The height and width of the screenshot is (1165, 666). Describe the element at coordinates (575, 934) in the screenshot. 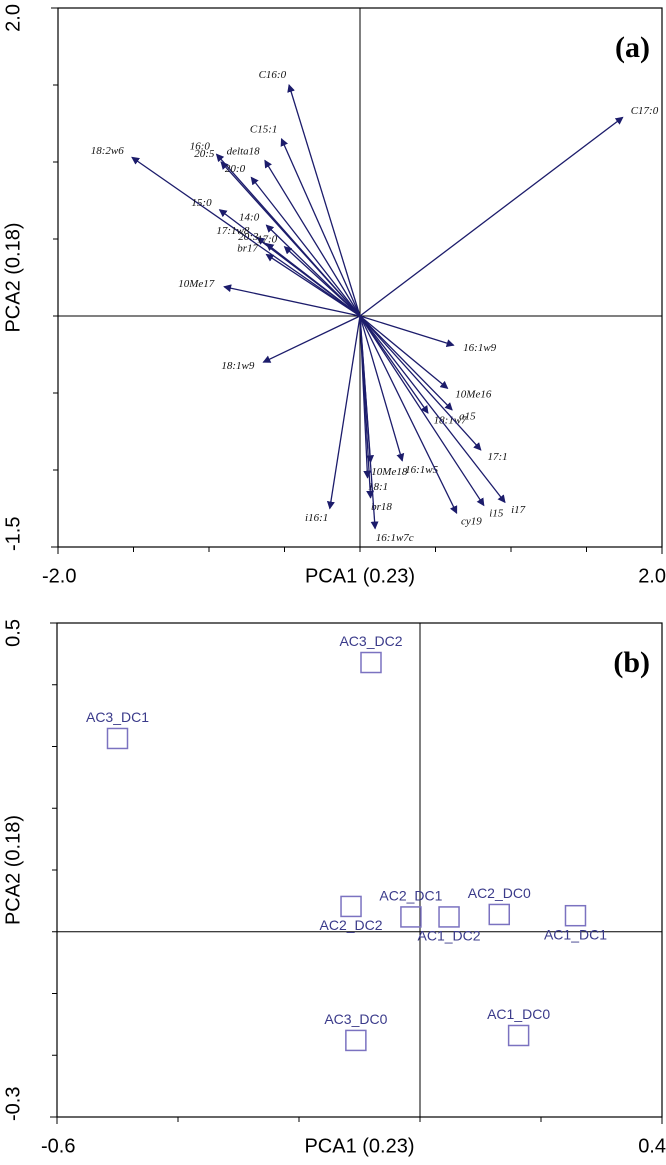

I see `point-label: AC1_DC1` at that location.